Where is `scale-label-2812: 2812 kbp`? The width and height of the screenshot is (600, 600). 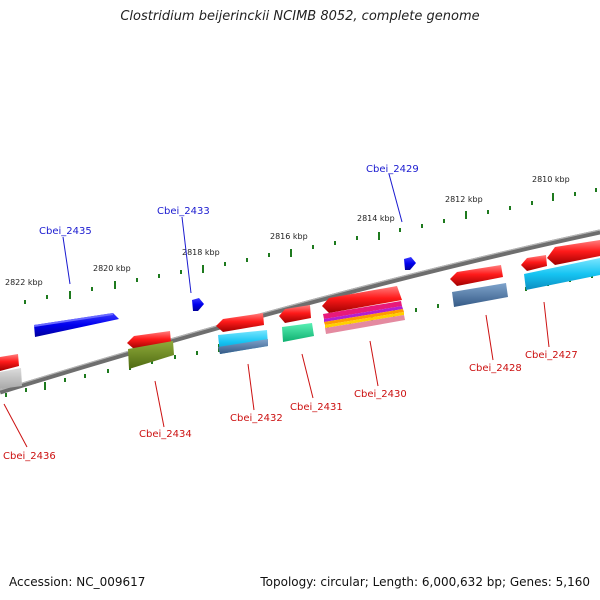 scale-label-2812: 2812 kbp is located at coordinates (464, 199).